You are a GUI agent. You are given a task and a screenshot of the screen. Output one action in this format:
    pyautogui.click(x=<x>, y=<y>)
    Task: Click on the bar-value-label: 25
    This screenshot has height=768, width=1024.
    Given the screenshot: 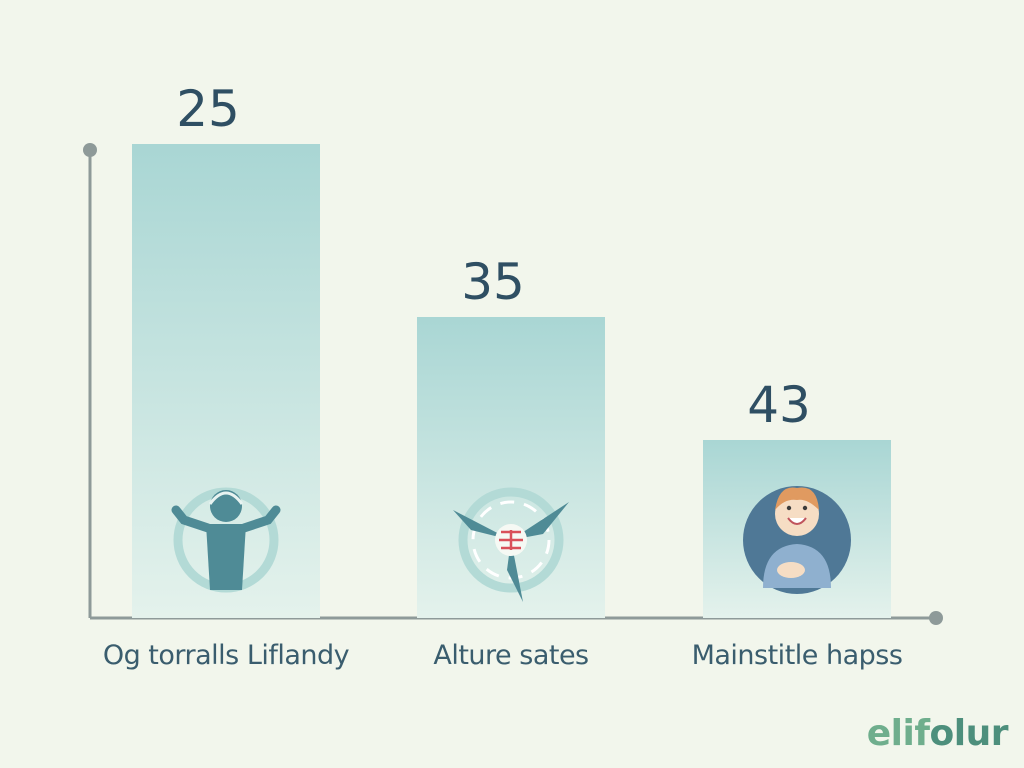 What is the action you would take?
    pyautogui.click(x=208, y=109)
    